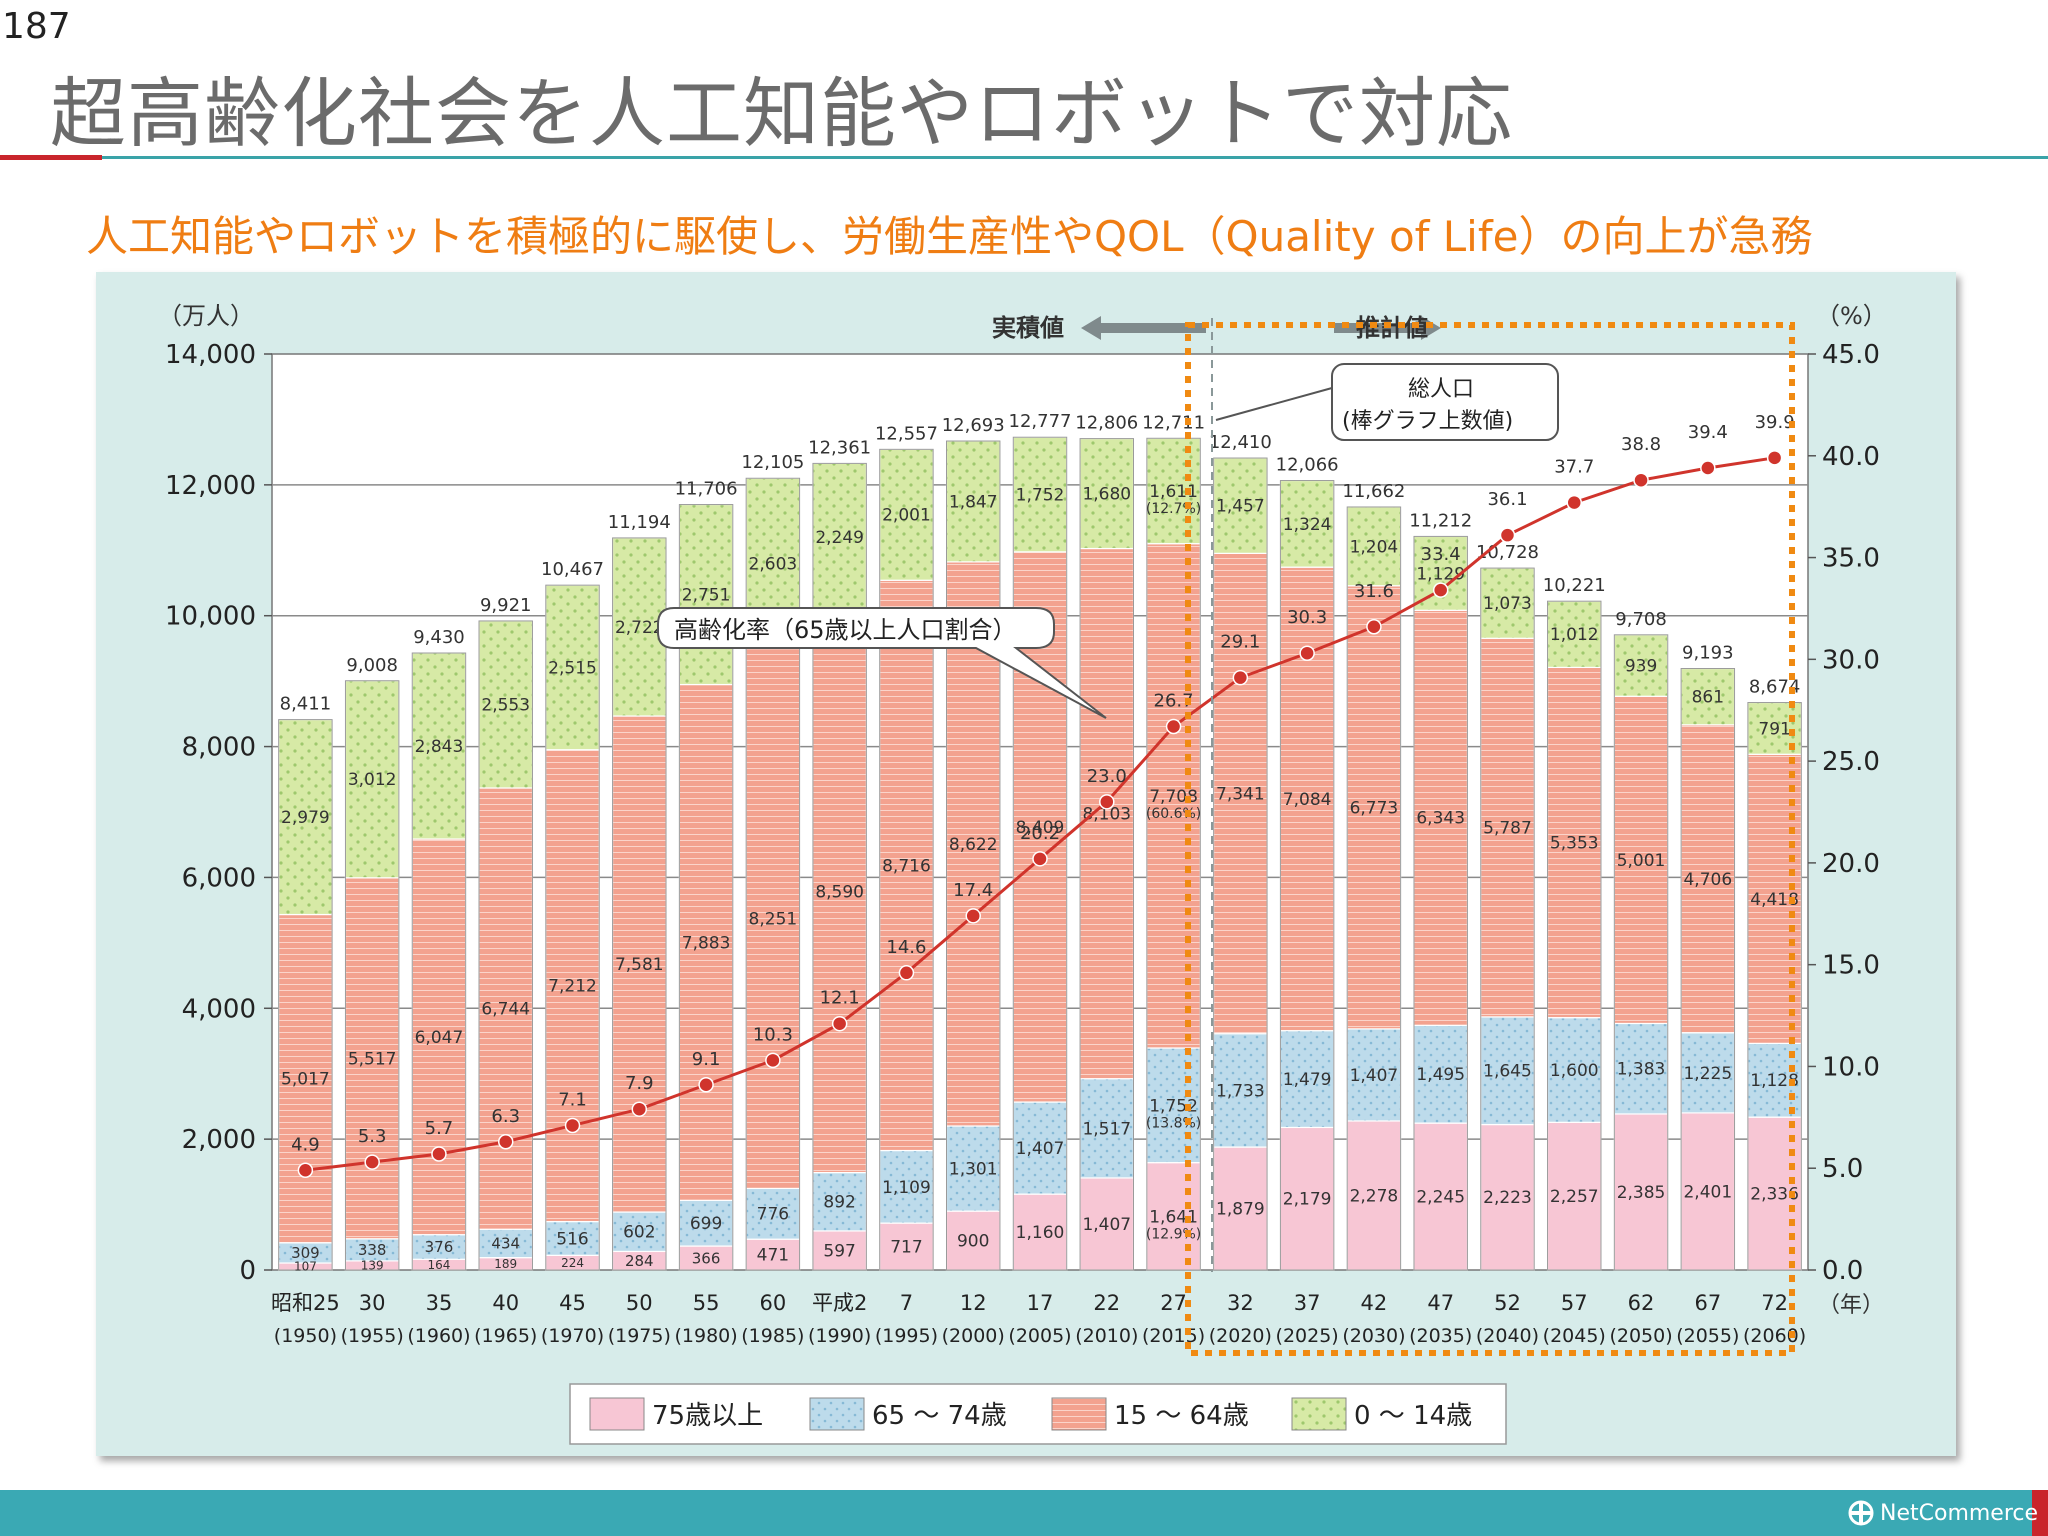 This screenshot has width=2048, height=1536. I want to click on segment-value-label: 6,744, so click(505, 1010).